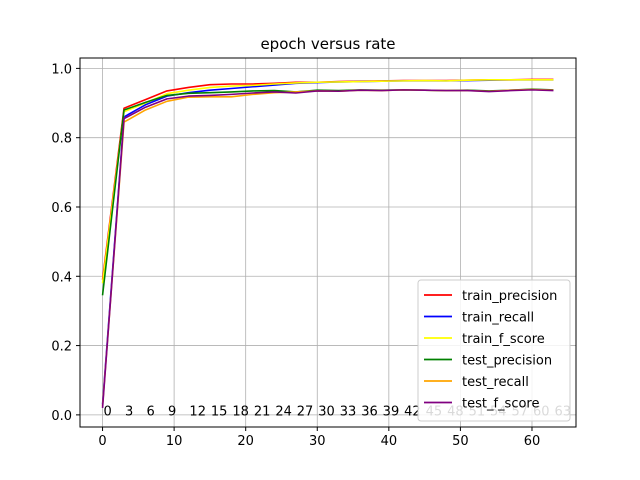 The width and height of the screenshot is (640, 480). I want to click on x-tick-label: 30, so click(317, 441).